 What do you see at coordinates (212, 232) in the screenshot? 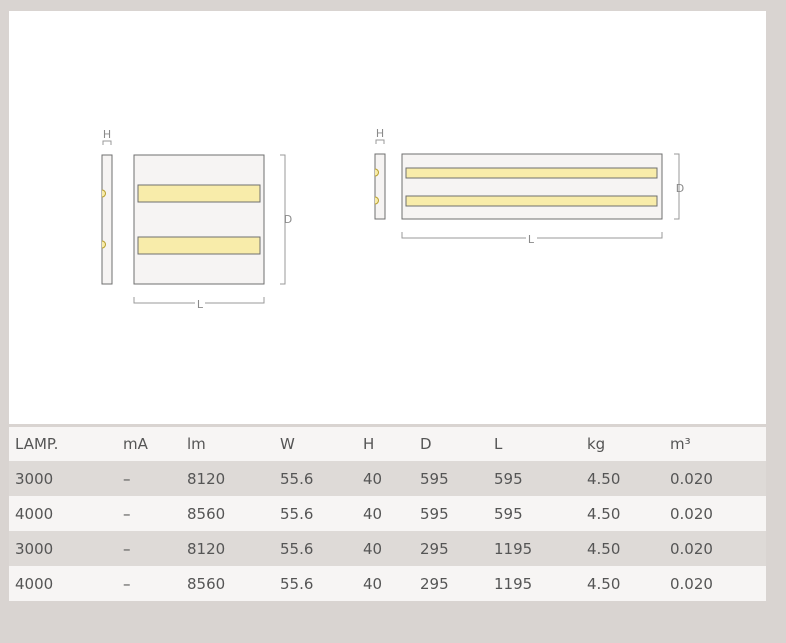
I see `square-fixture-top-view: D L` at bounding box center [212, 232].